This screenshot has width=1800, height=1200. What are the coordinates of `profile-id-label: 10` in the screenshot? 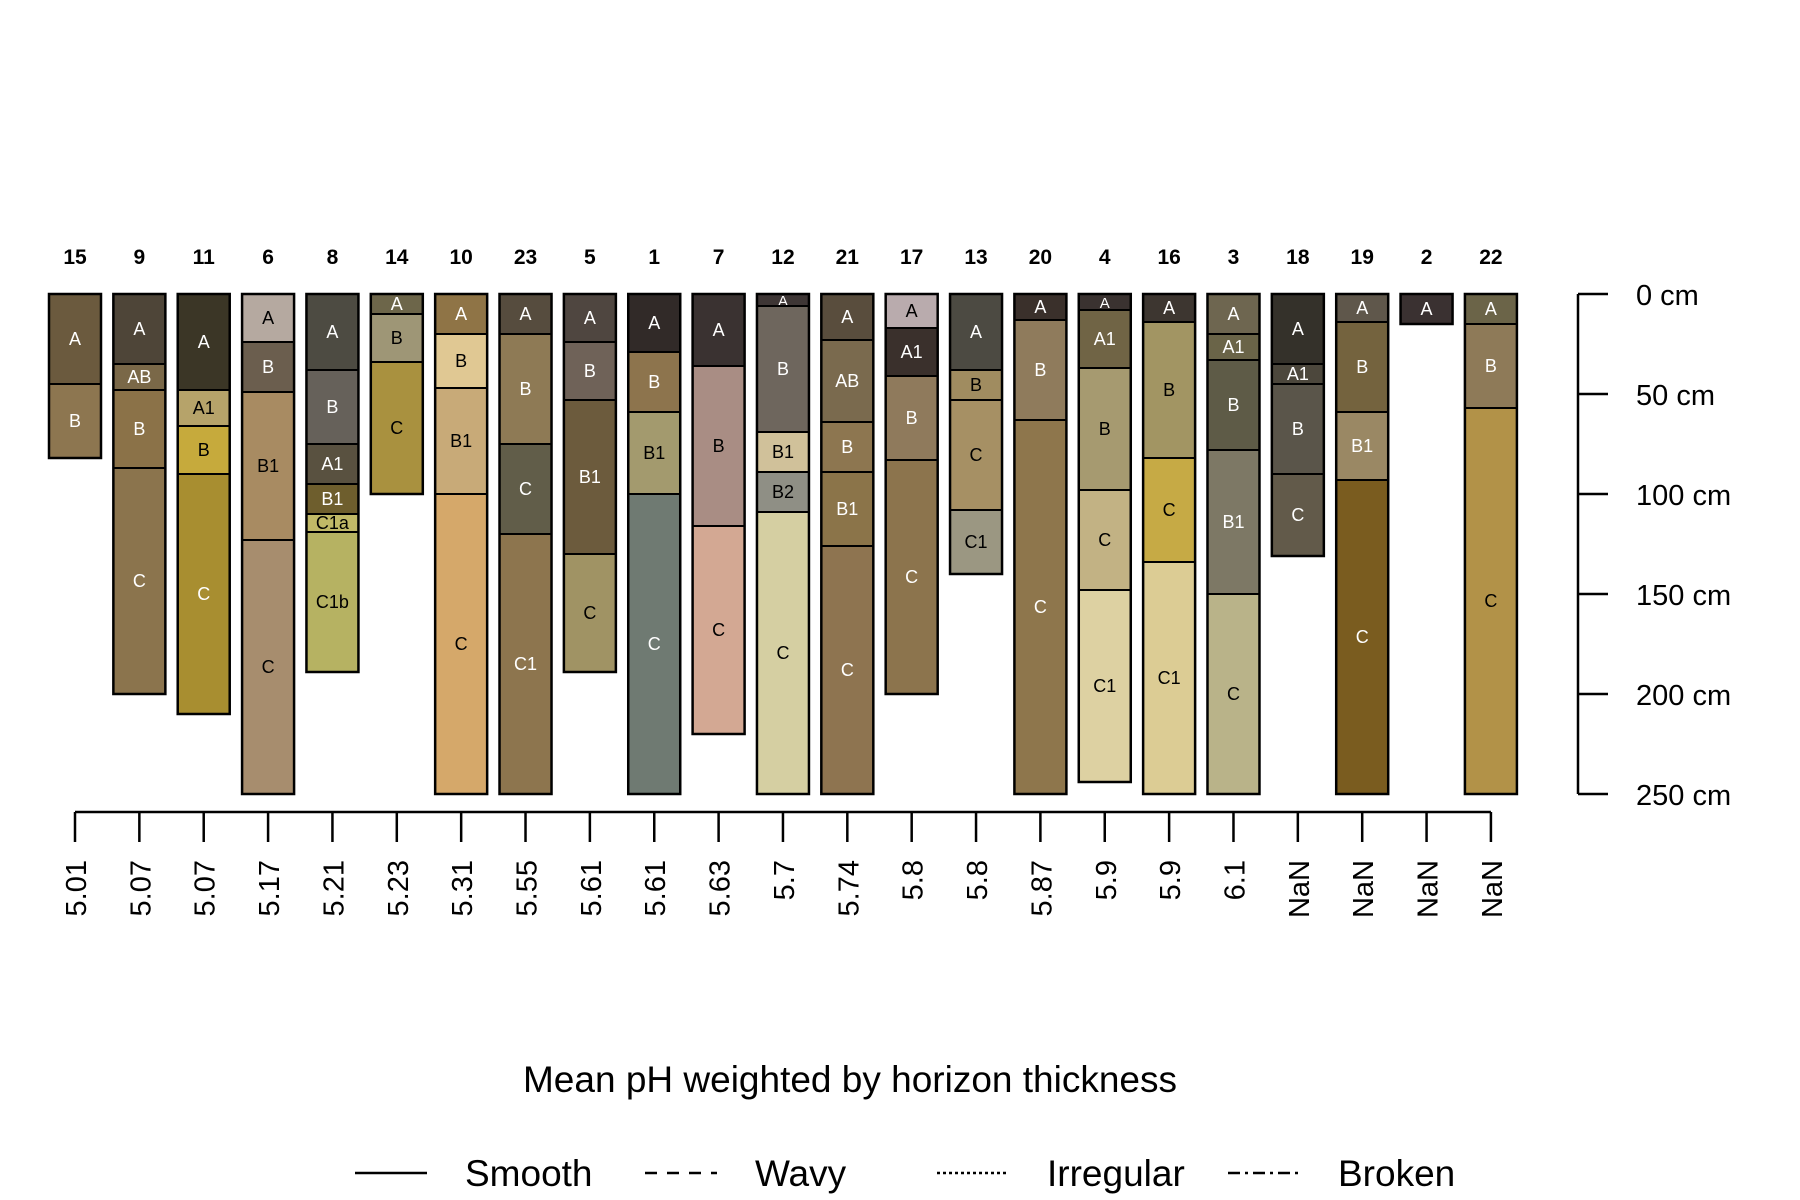 It's located at (460, 257).